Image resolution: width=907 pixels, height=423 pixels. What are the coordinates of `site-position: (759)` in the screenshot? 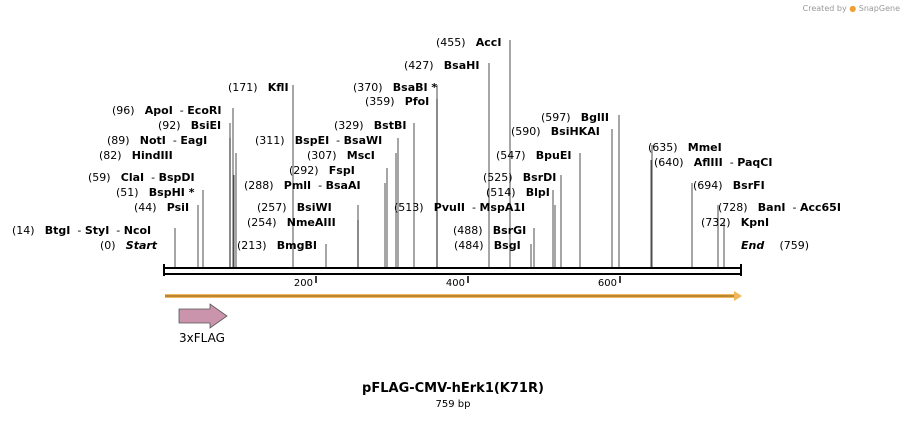 It's located at (795, 245).